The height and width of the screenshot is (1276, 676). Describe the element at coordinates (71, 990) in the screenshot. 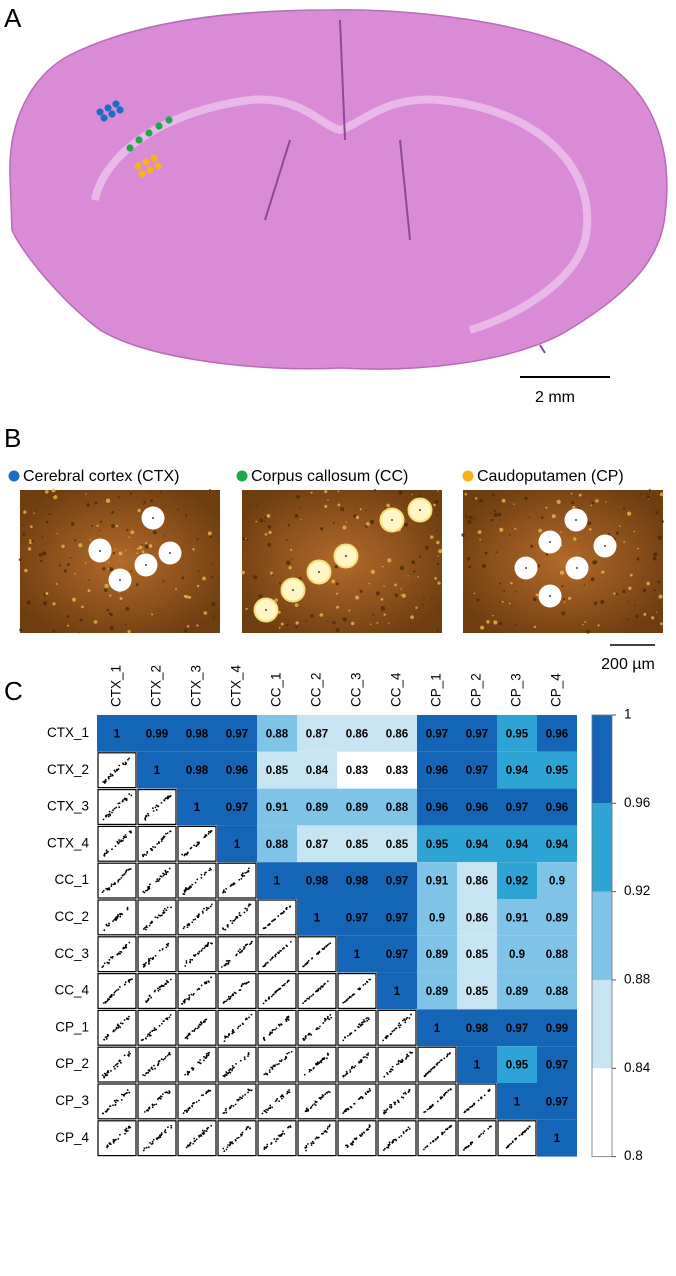

I see `row-label: CC_4` at that location.